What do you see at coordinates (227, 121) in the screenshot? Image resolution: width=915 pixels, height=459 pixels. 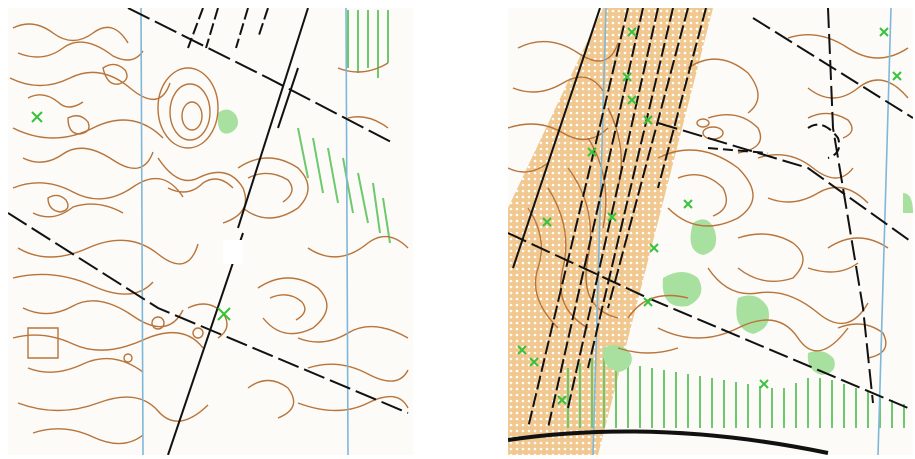 I see `green-patch` at bounding box center [227, 121].